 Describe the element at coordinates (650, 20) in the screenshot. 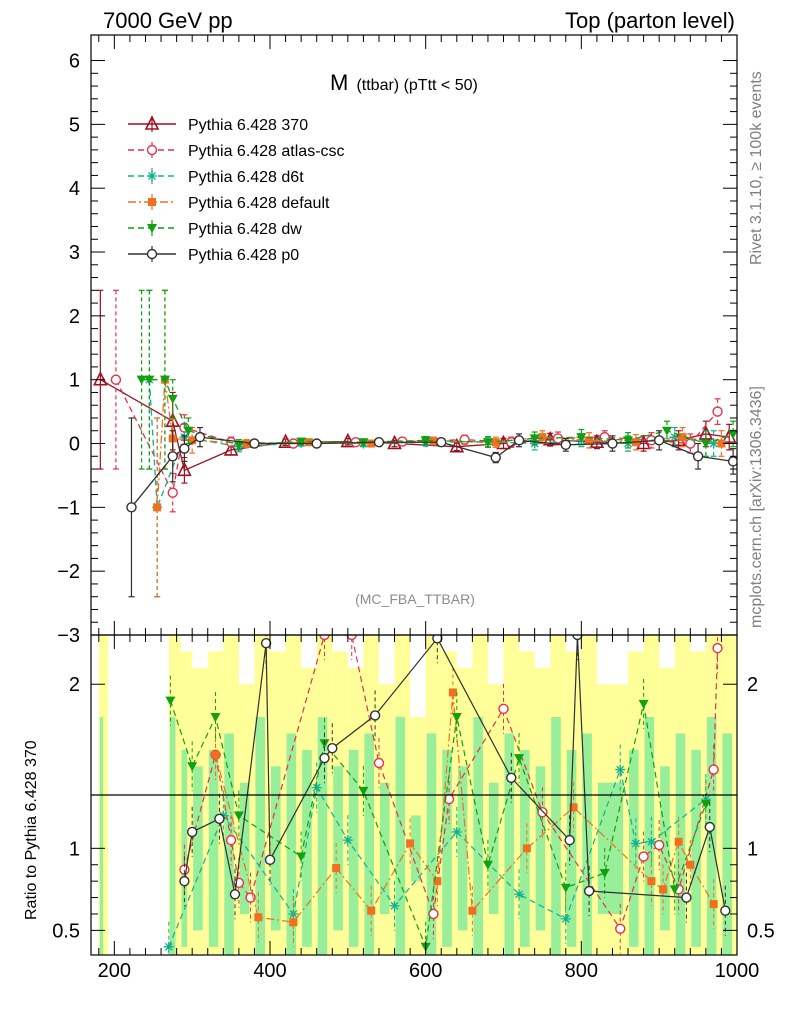

I see `header-process-label: Top (parton level)` at that location.